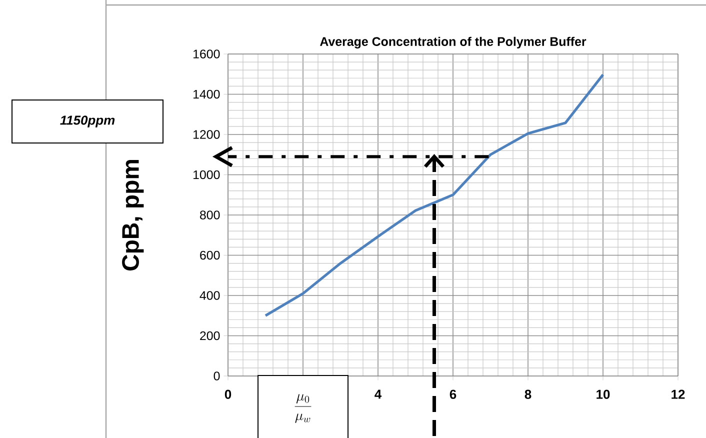 This screenshot has height=438, width=706. What do you see at coordinates (206, 94) in the screenshot?
I see `y-tick-label: 1400` at bounding box center [206, 94].